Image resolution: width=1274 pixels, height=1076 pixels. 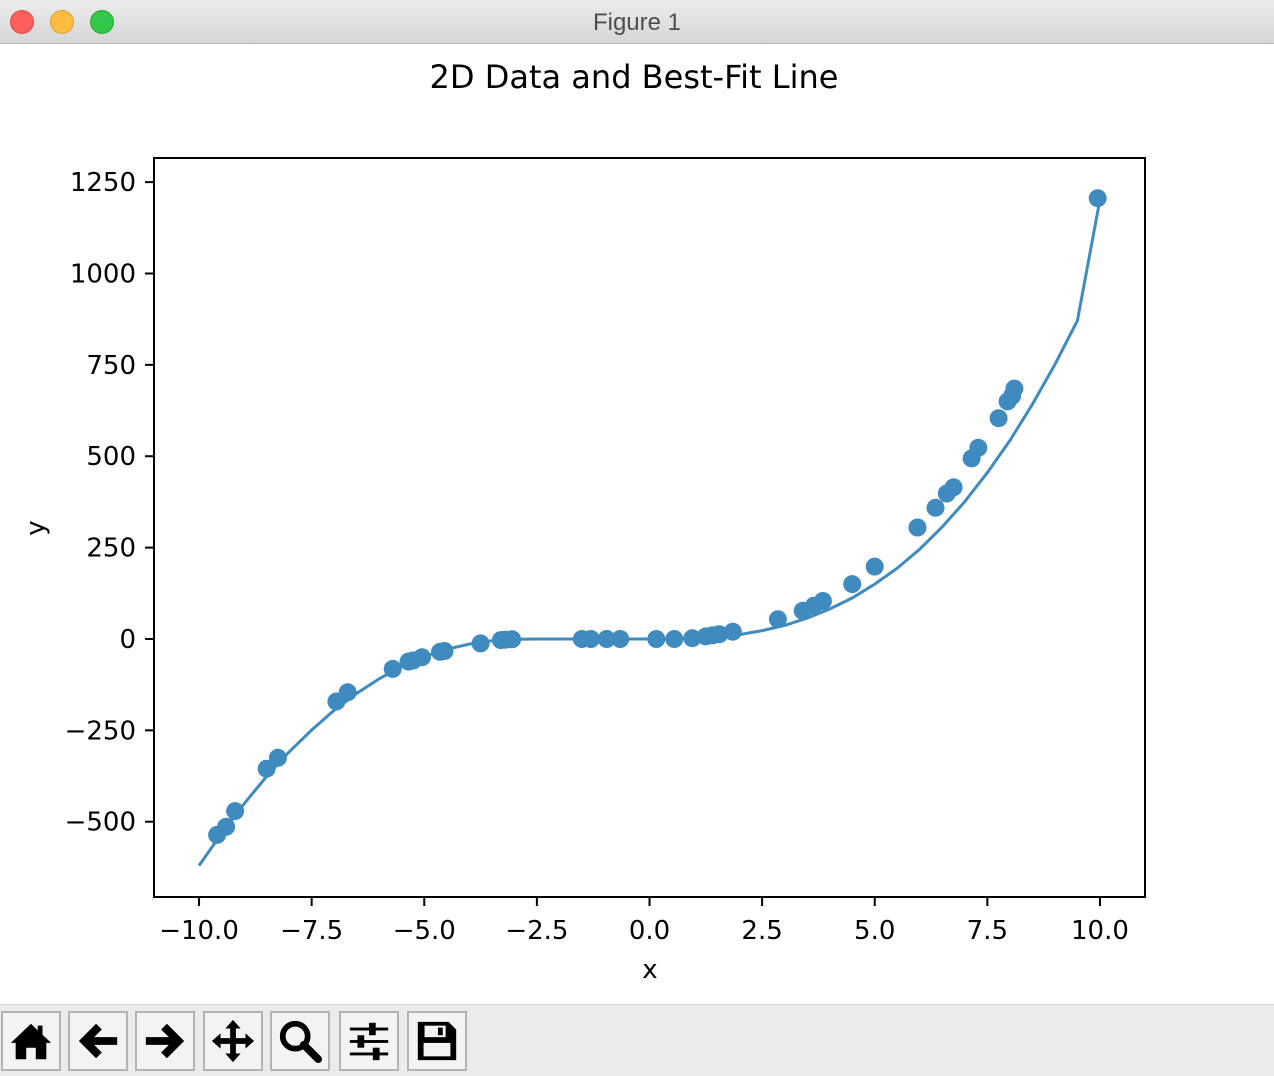 What do you see at coordinates (649, 931) in the screenshot?
I see `x-tick-label: 0.0` at bounding box center [649, 931].